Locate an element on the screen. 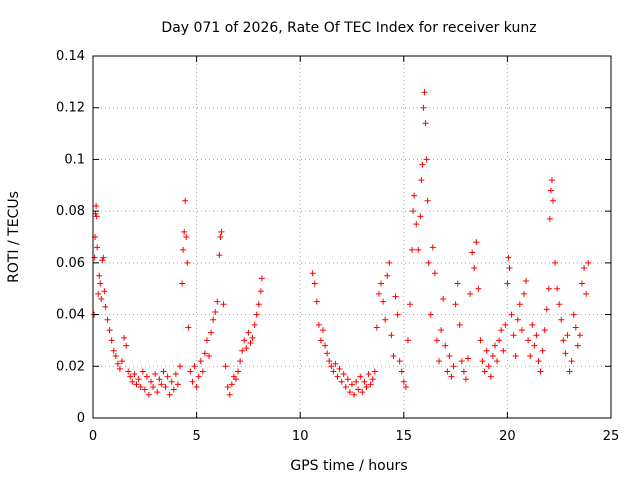  x-tick-label: 25 is located at coordinates (611, 436).